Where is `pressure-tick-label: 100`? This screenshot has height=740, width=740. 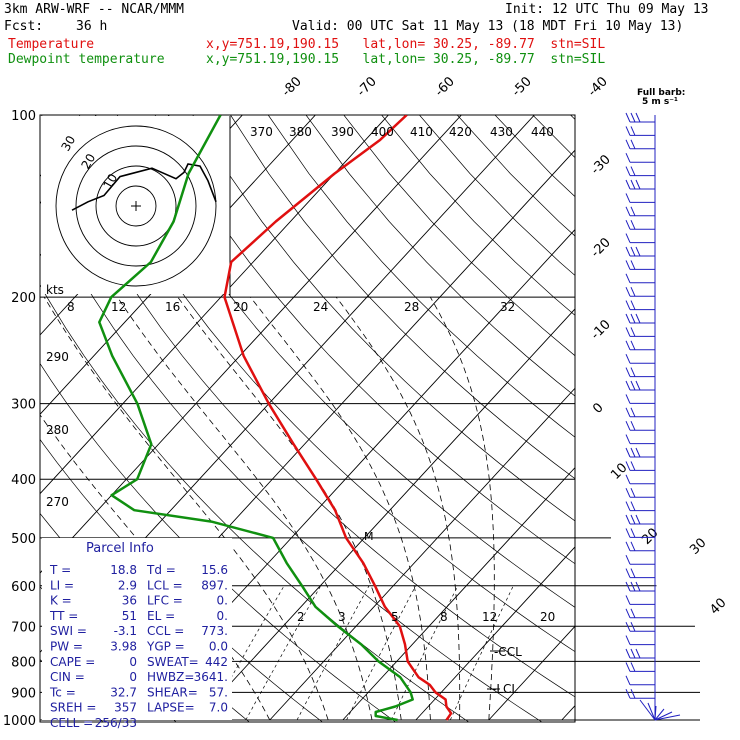 pressure-tick-label: 100 is located at coordinates (23, 116).